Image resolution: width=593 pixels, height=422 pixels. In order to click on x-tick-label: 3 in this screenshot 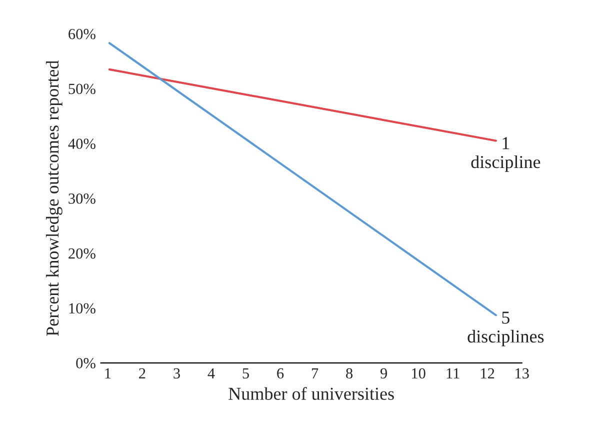, I will do `click(177, 373)`.